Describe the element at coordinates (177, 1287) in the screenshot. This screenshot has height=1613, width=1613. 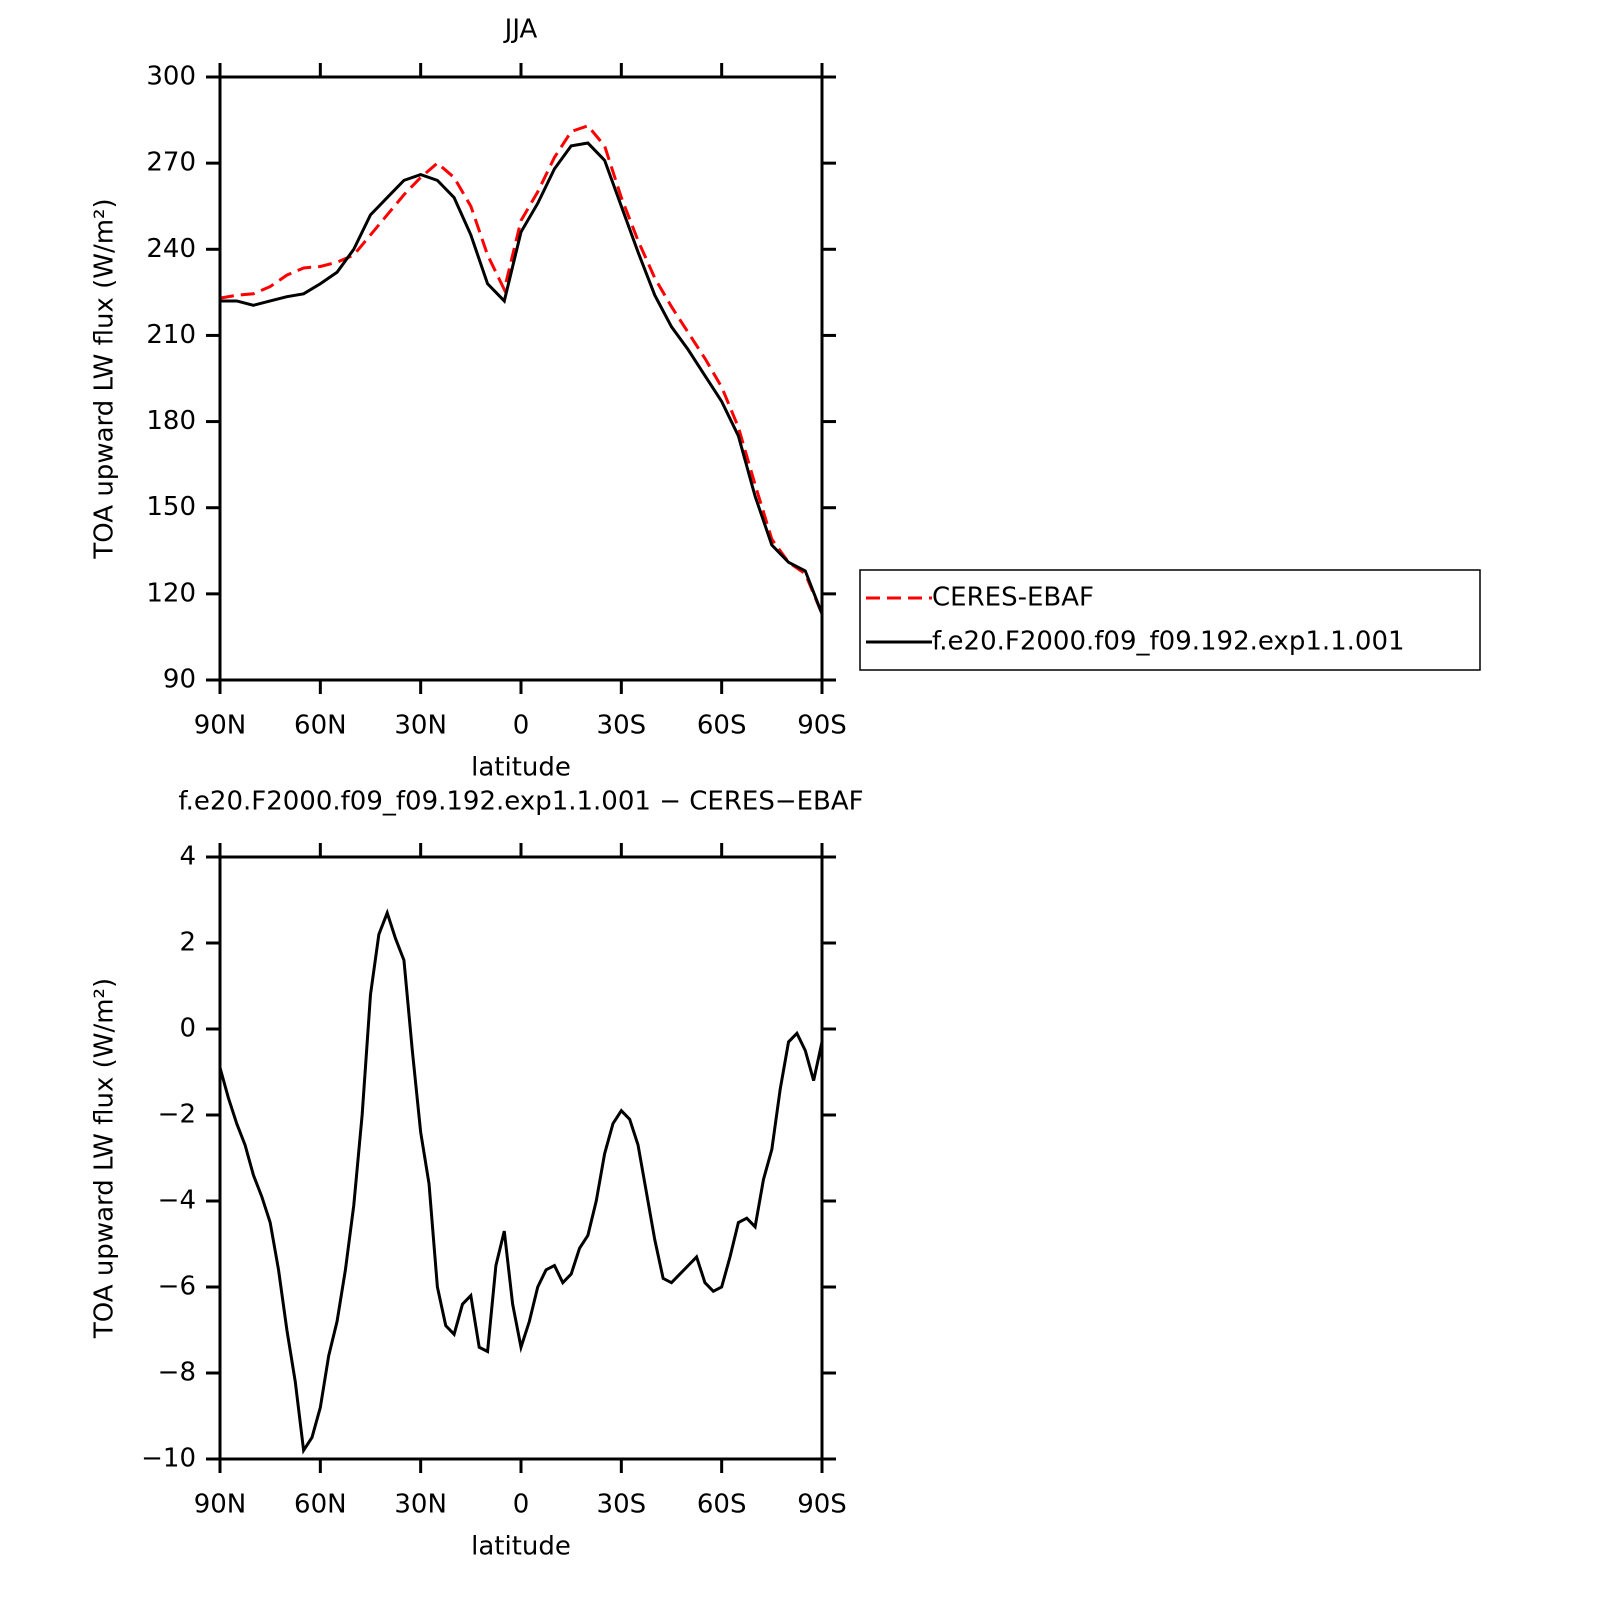
I see `y-tick-label: −6` at that location.